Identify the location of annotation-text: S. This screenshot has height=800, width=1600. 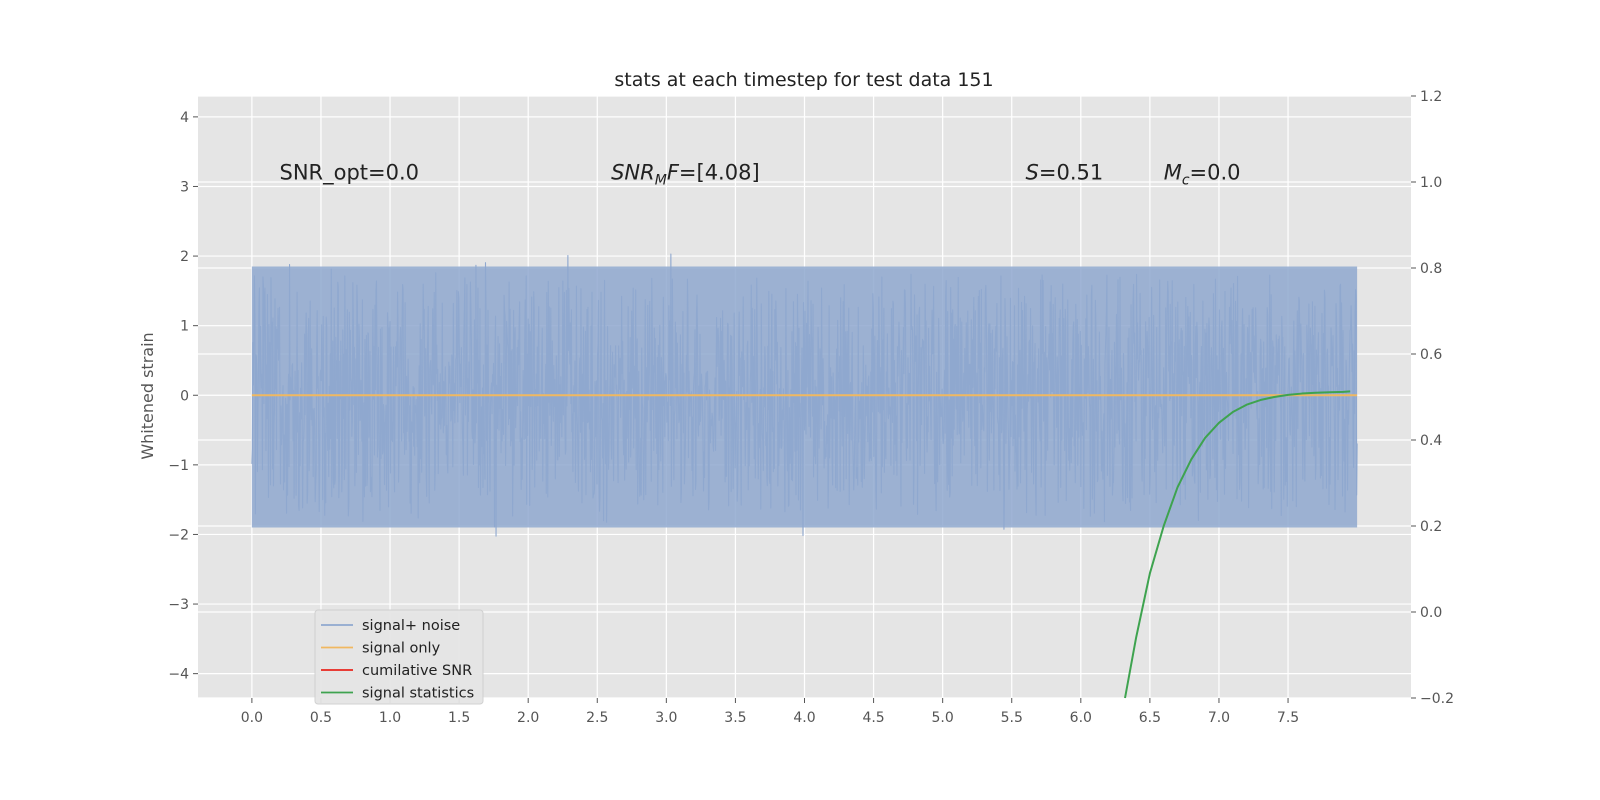
(1032, 173).